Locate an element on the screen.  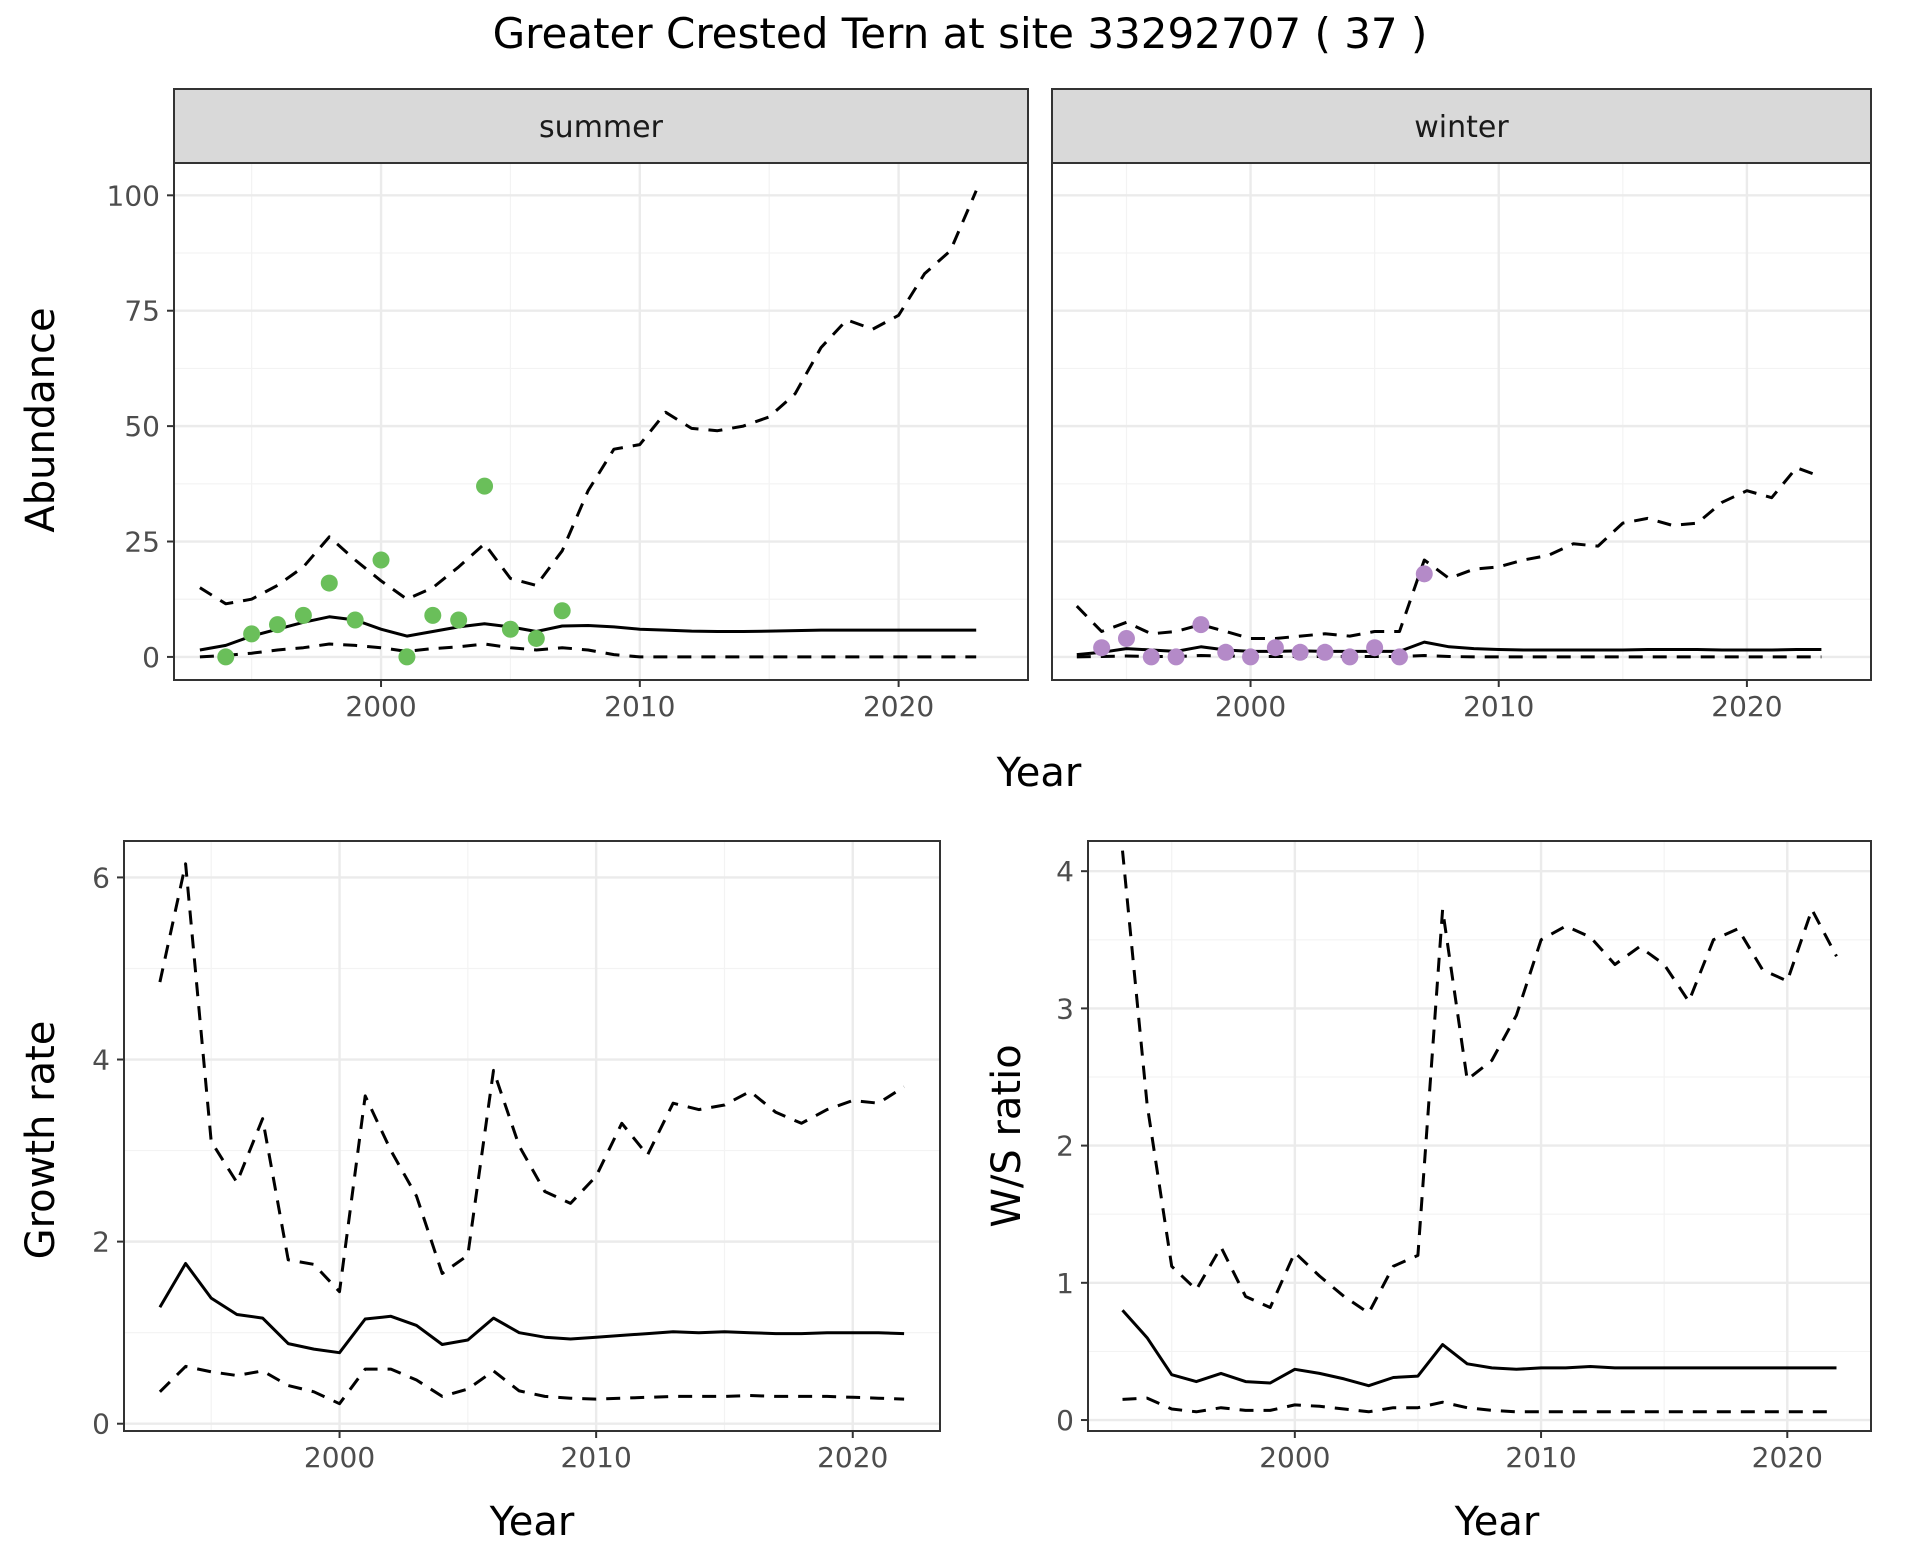
y-tick-label: 75 is located at coordinates (142, 311).